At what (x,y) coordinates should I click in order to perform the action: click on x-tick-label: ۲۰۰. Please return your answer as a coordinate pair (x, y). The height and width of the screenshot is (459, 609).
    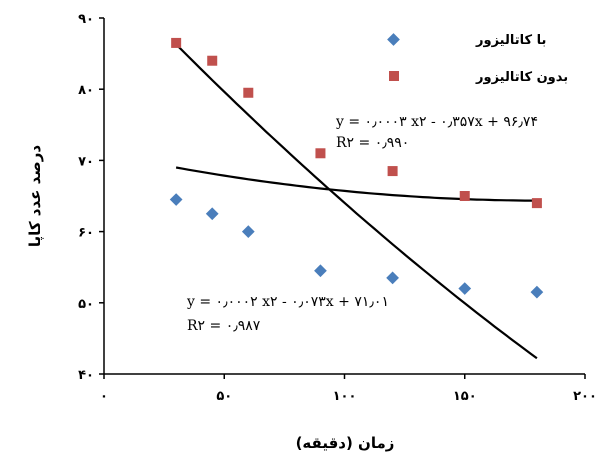
    Looking at the image, I should click on (585, 396).